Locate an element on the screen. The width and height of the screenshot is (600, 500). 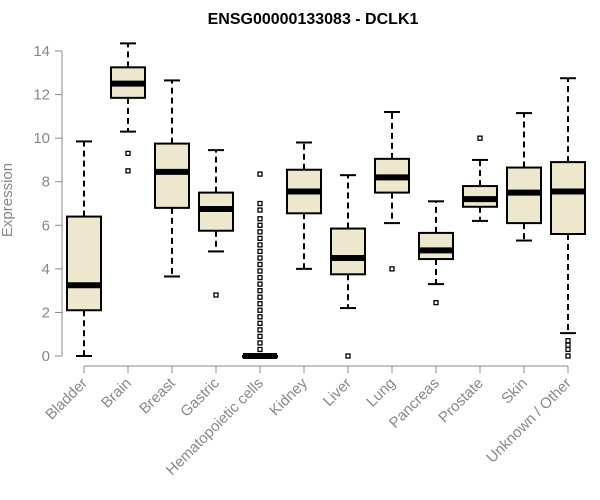
y-tick-label: 12 is located at coordinates (41, 95).